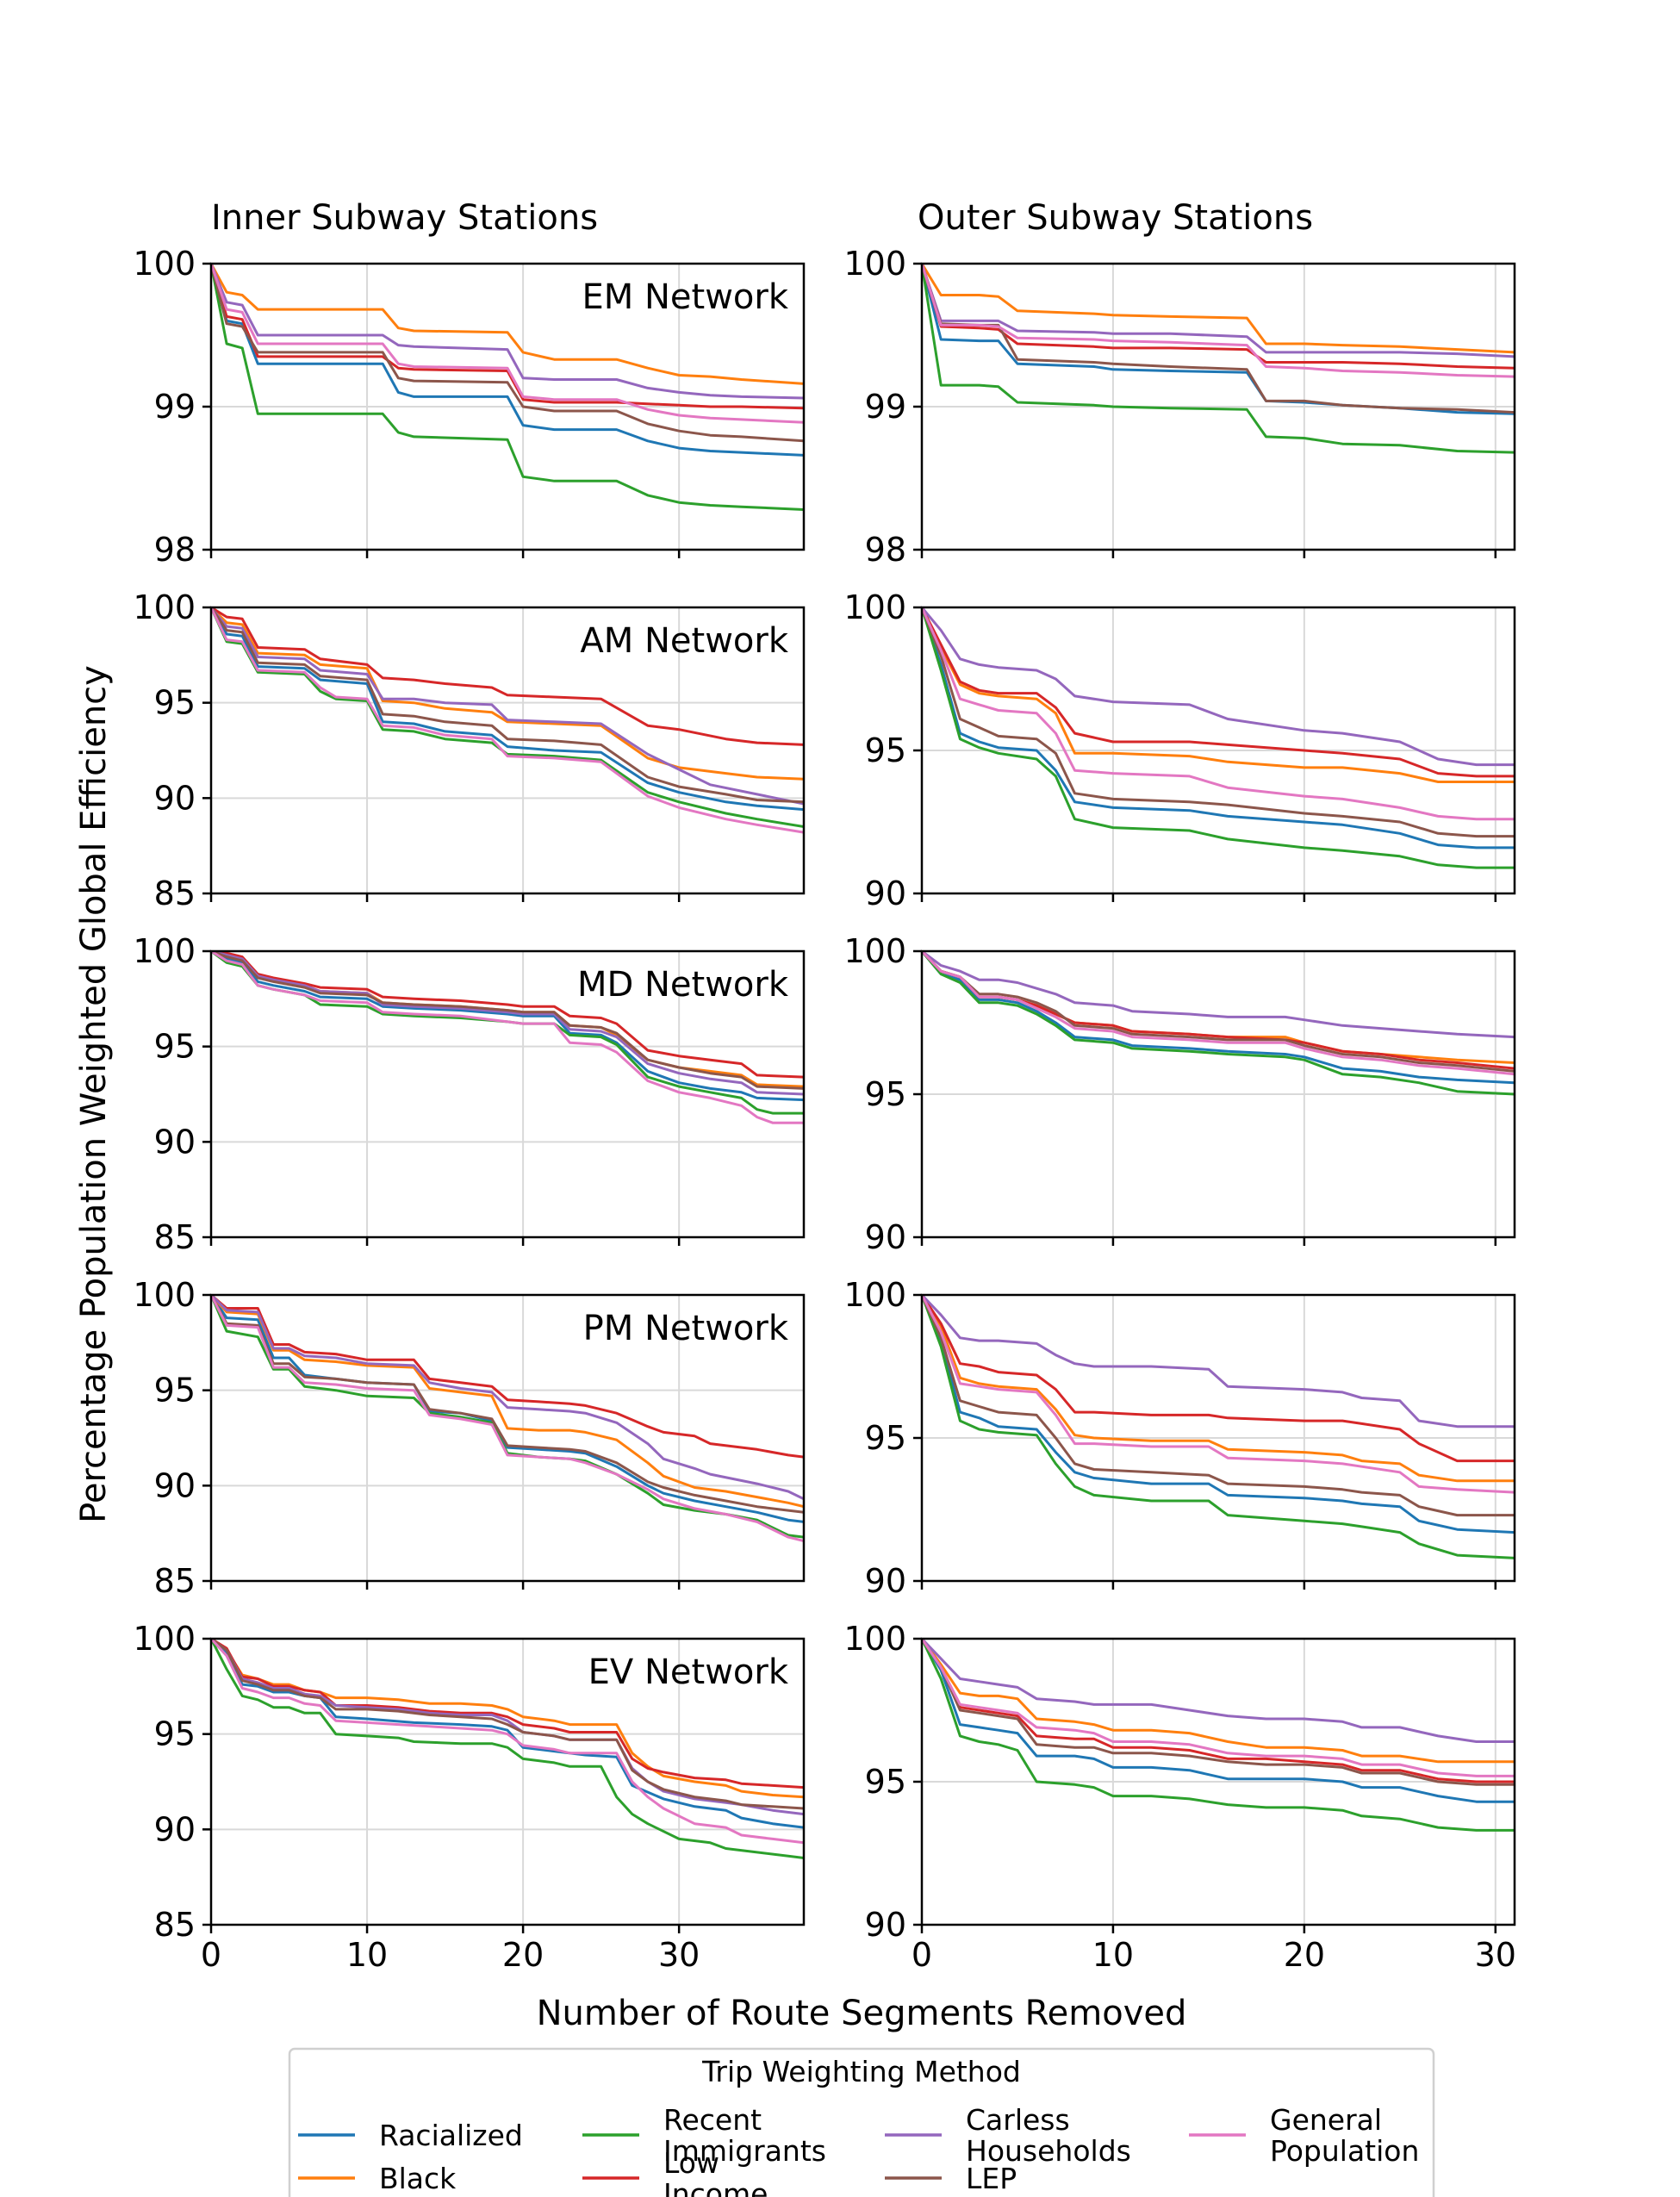  I want to click on panel-r0-c1: 98 99 100, so click(1179, 407).